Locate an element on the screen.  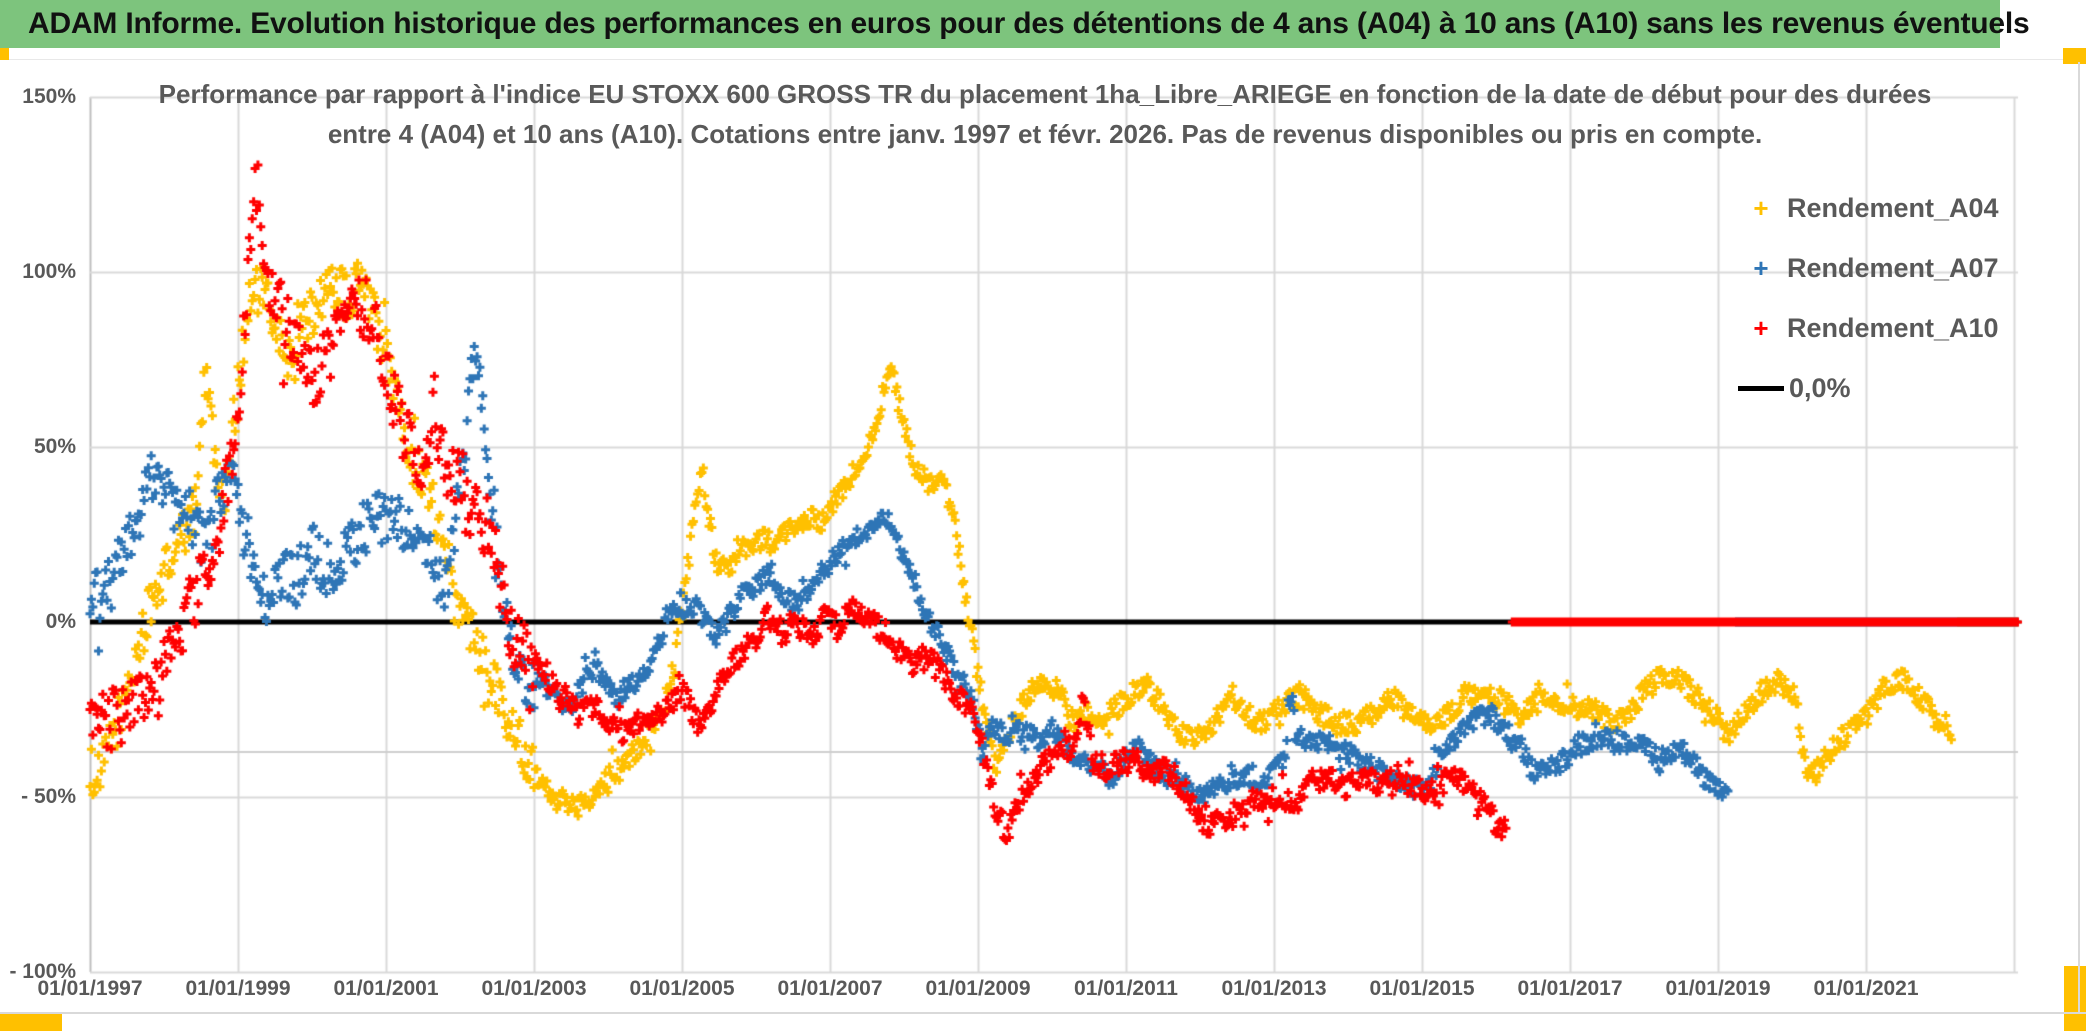
x-axis-tick-label: 01/01/1999 is located at coordinates (238, 988).